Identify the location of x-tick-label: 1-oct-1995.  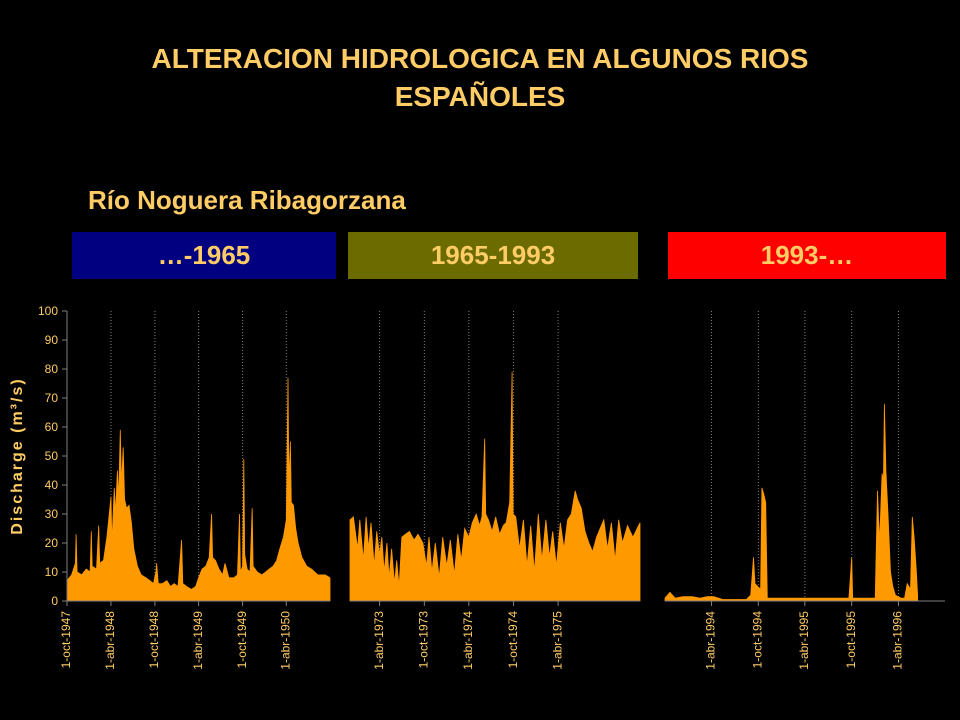
(851, 640).